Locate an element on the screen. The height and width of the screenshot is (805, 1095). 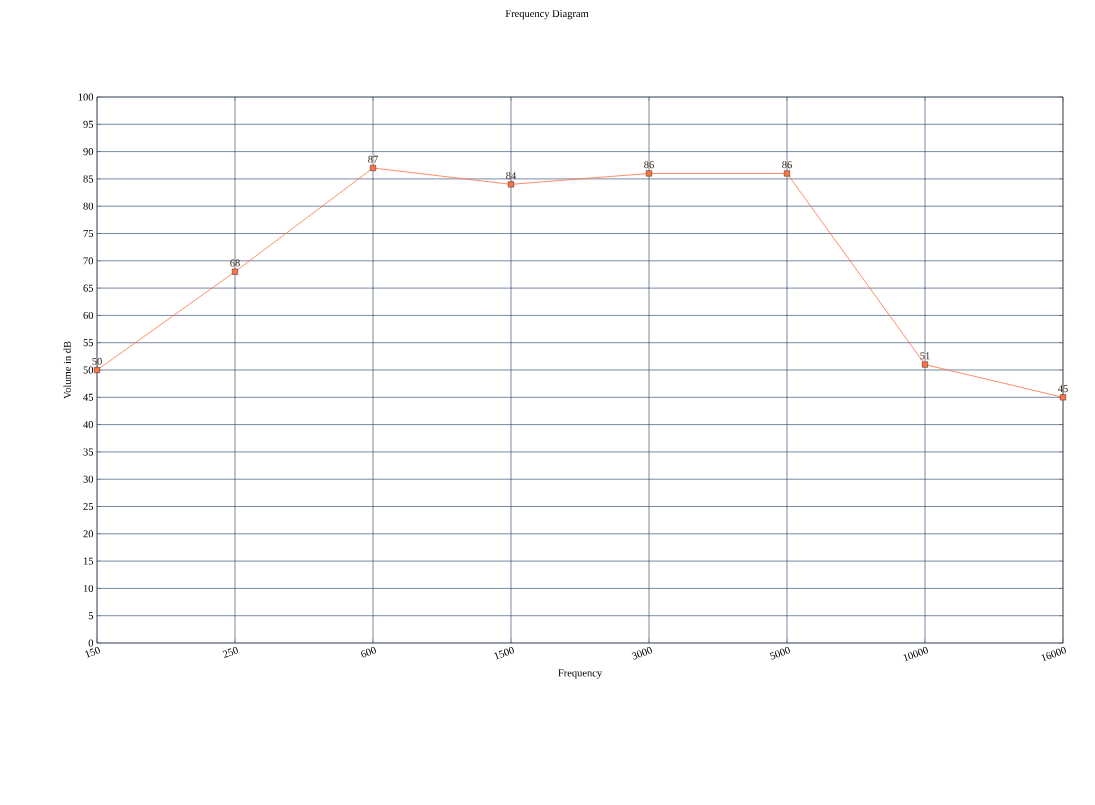
x-axis-title: Frequency is located at coordinates (580, 674).